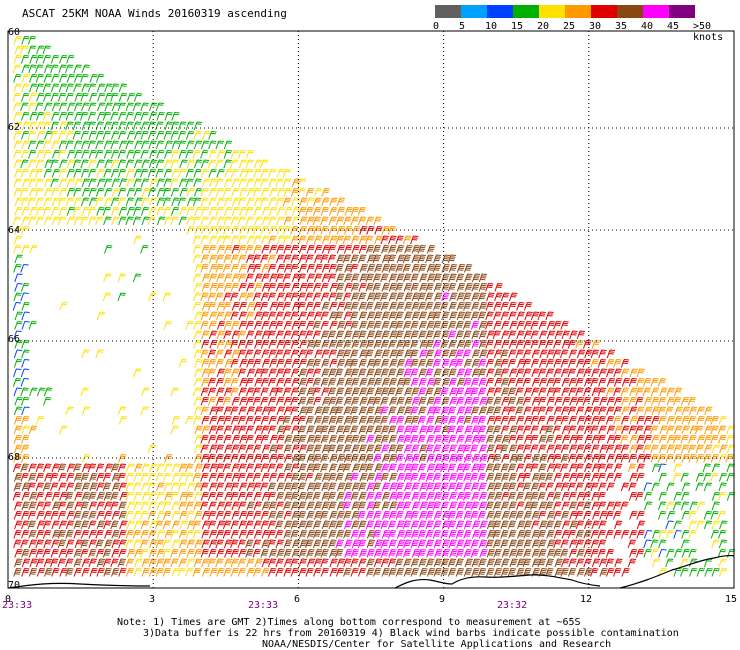  Describe the element at coordinates (263, 605) in the screenshot. I see `time-label: 23:33` at that location.